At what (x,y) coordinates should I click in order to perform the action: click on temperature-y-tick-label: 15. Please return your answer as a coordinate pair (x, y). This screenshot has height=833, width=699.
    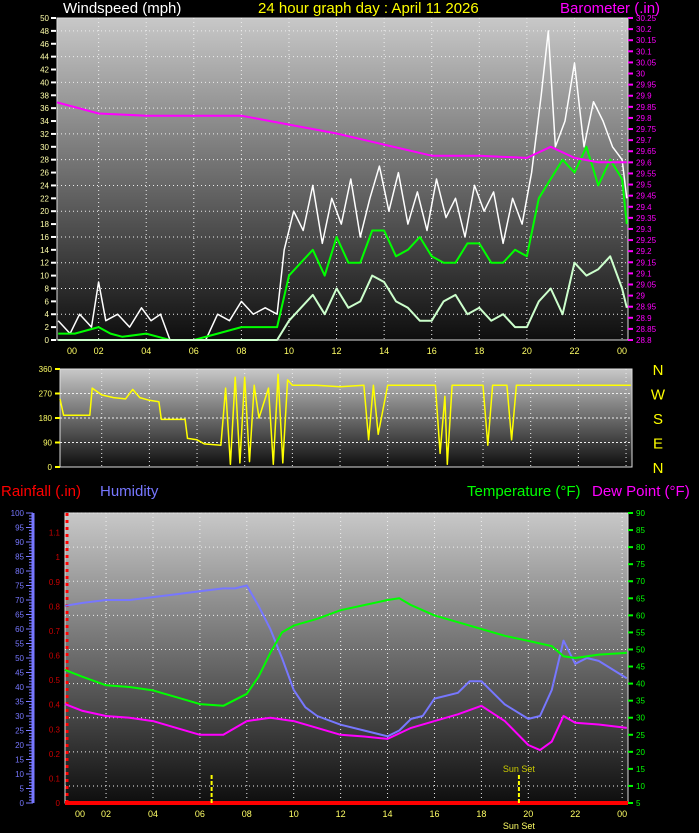
    Looking at the image, I should click on (640, 769).